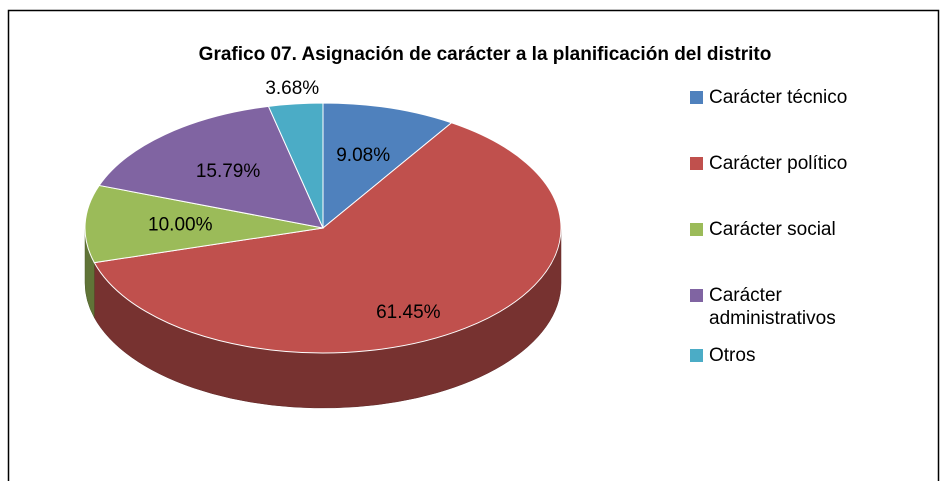 The height and width of the screenshot is (481, 942). I want to click on legend-label: Carácter técnico, so click(778, 97).